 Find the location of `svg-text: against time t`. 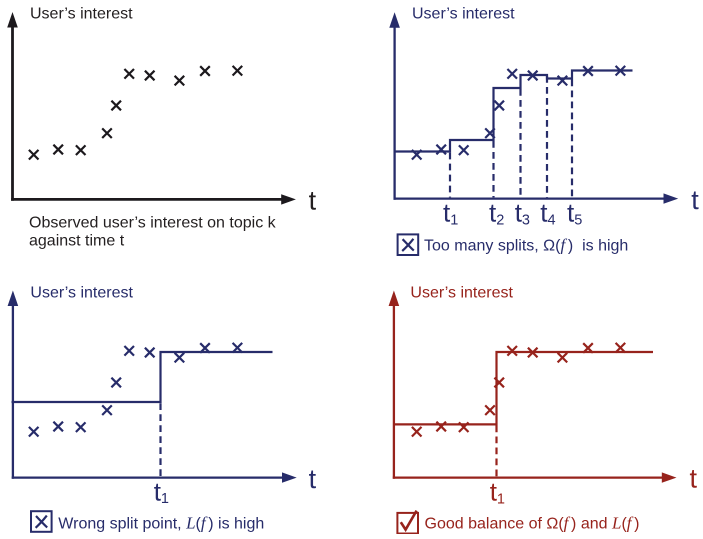

svg-text: against time t is located at coordinates (77, 241).